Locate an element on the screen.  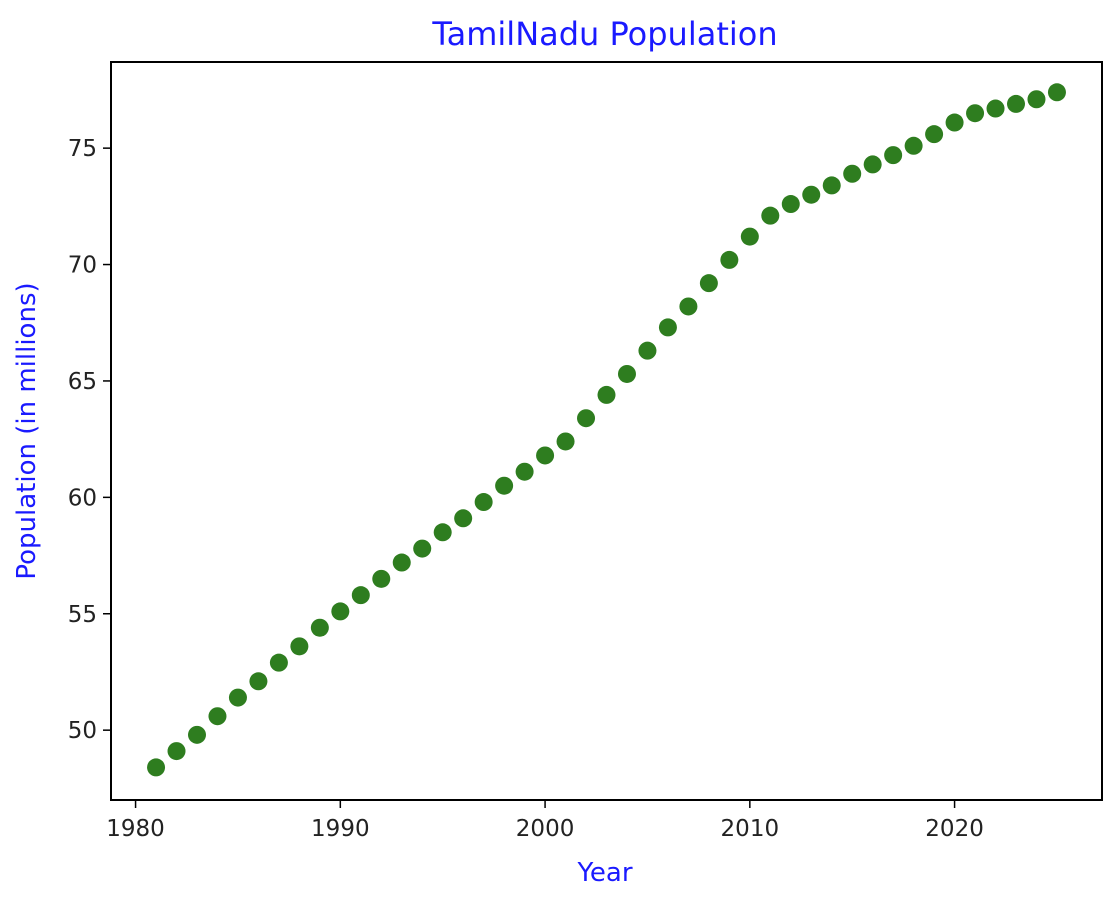
y-tick-label: 75 is located at coordinates (82, 149).